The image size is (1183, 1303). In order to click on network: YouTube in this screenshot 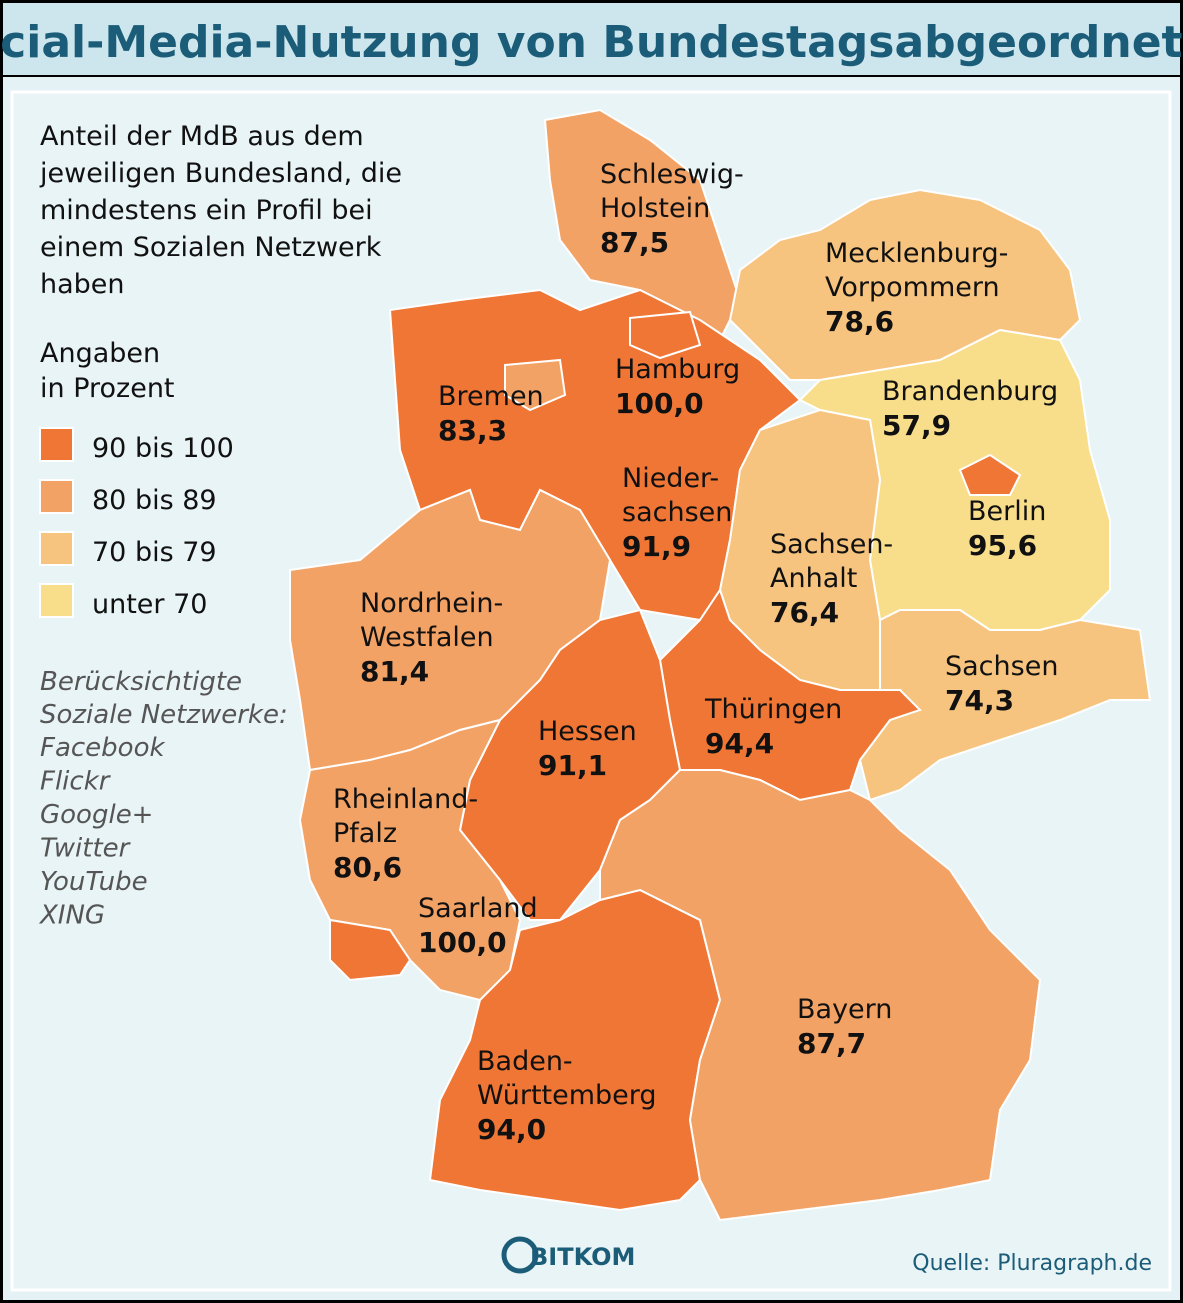, I will do `click(94, 882)`.